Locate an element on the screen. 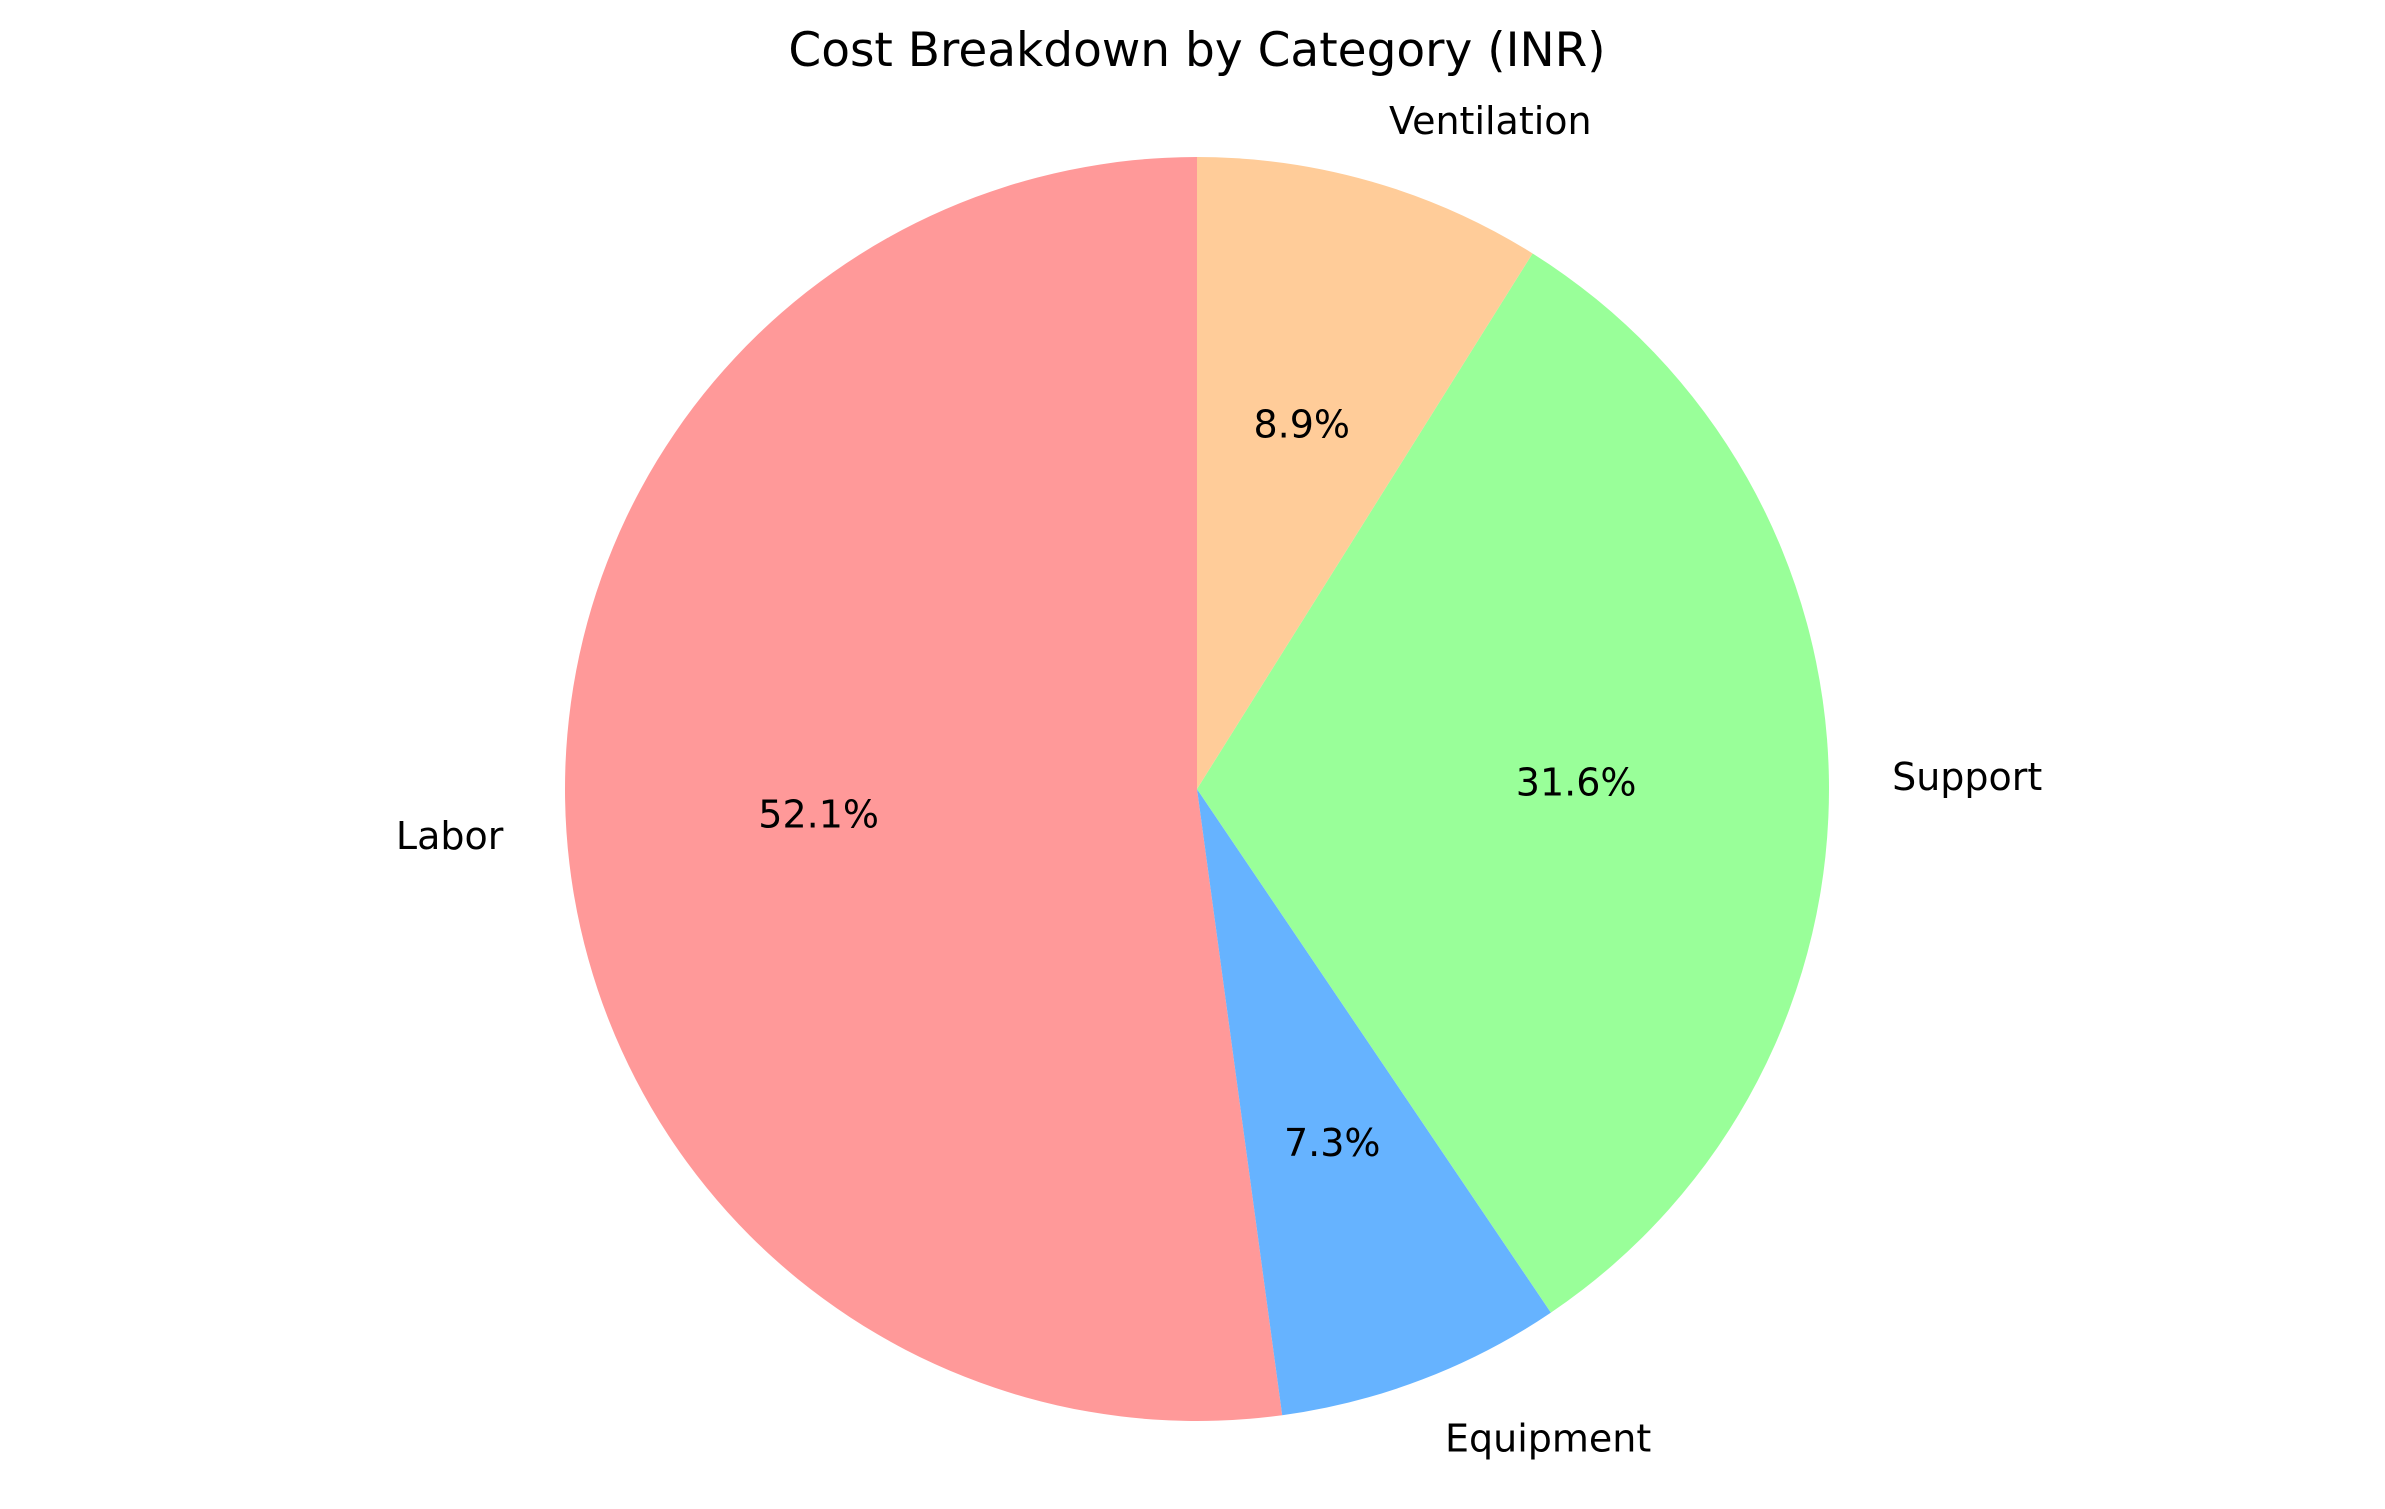  slice-percent-ventilation: 8.9% is located at coordinates (1301, 425).